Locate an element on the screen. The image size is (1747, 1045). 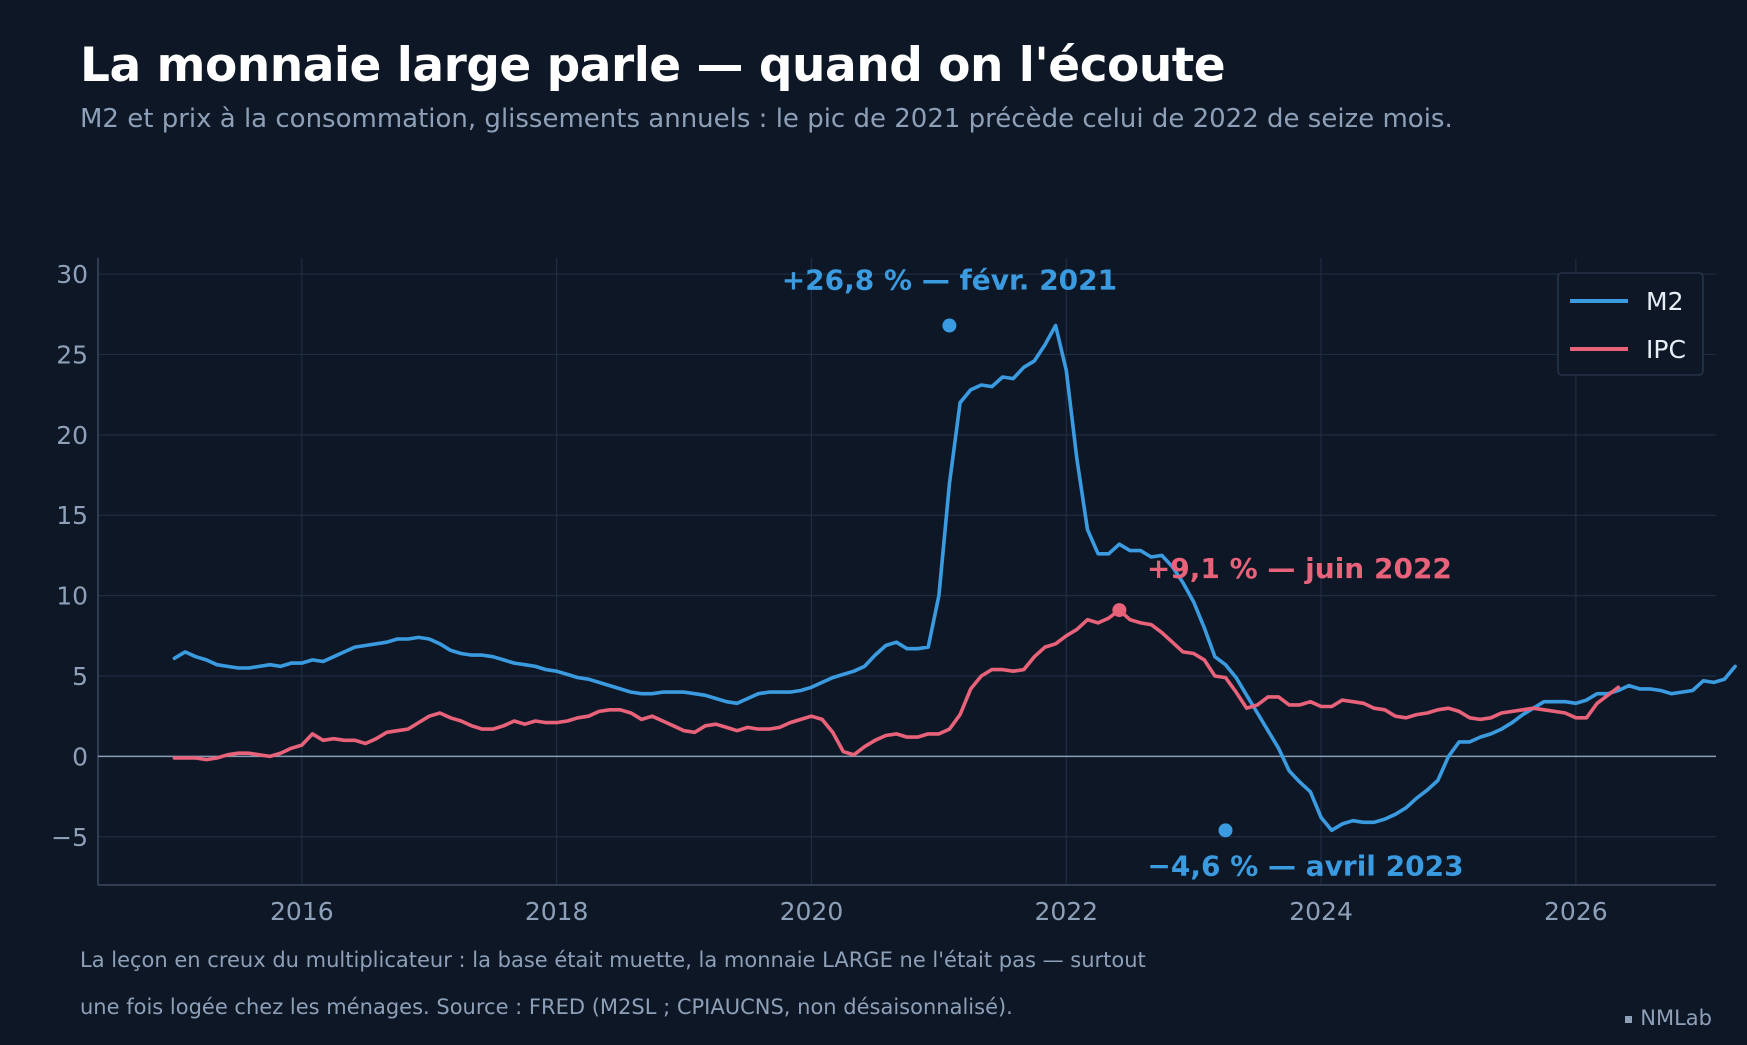
y-tick-label-5: 5 is located at coordinates (80, 676).